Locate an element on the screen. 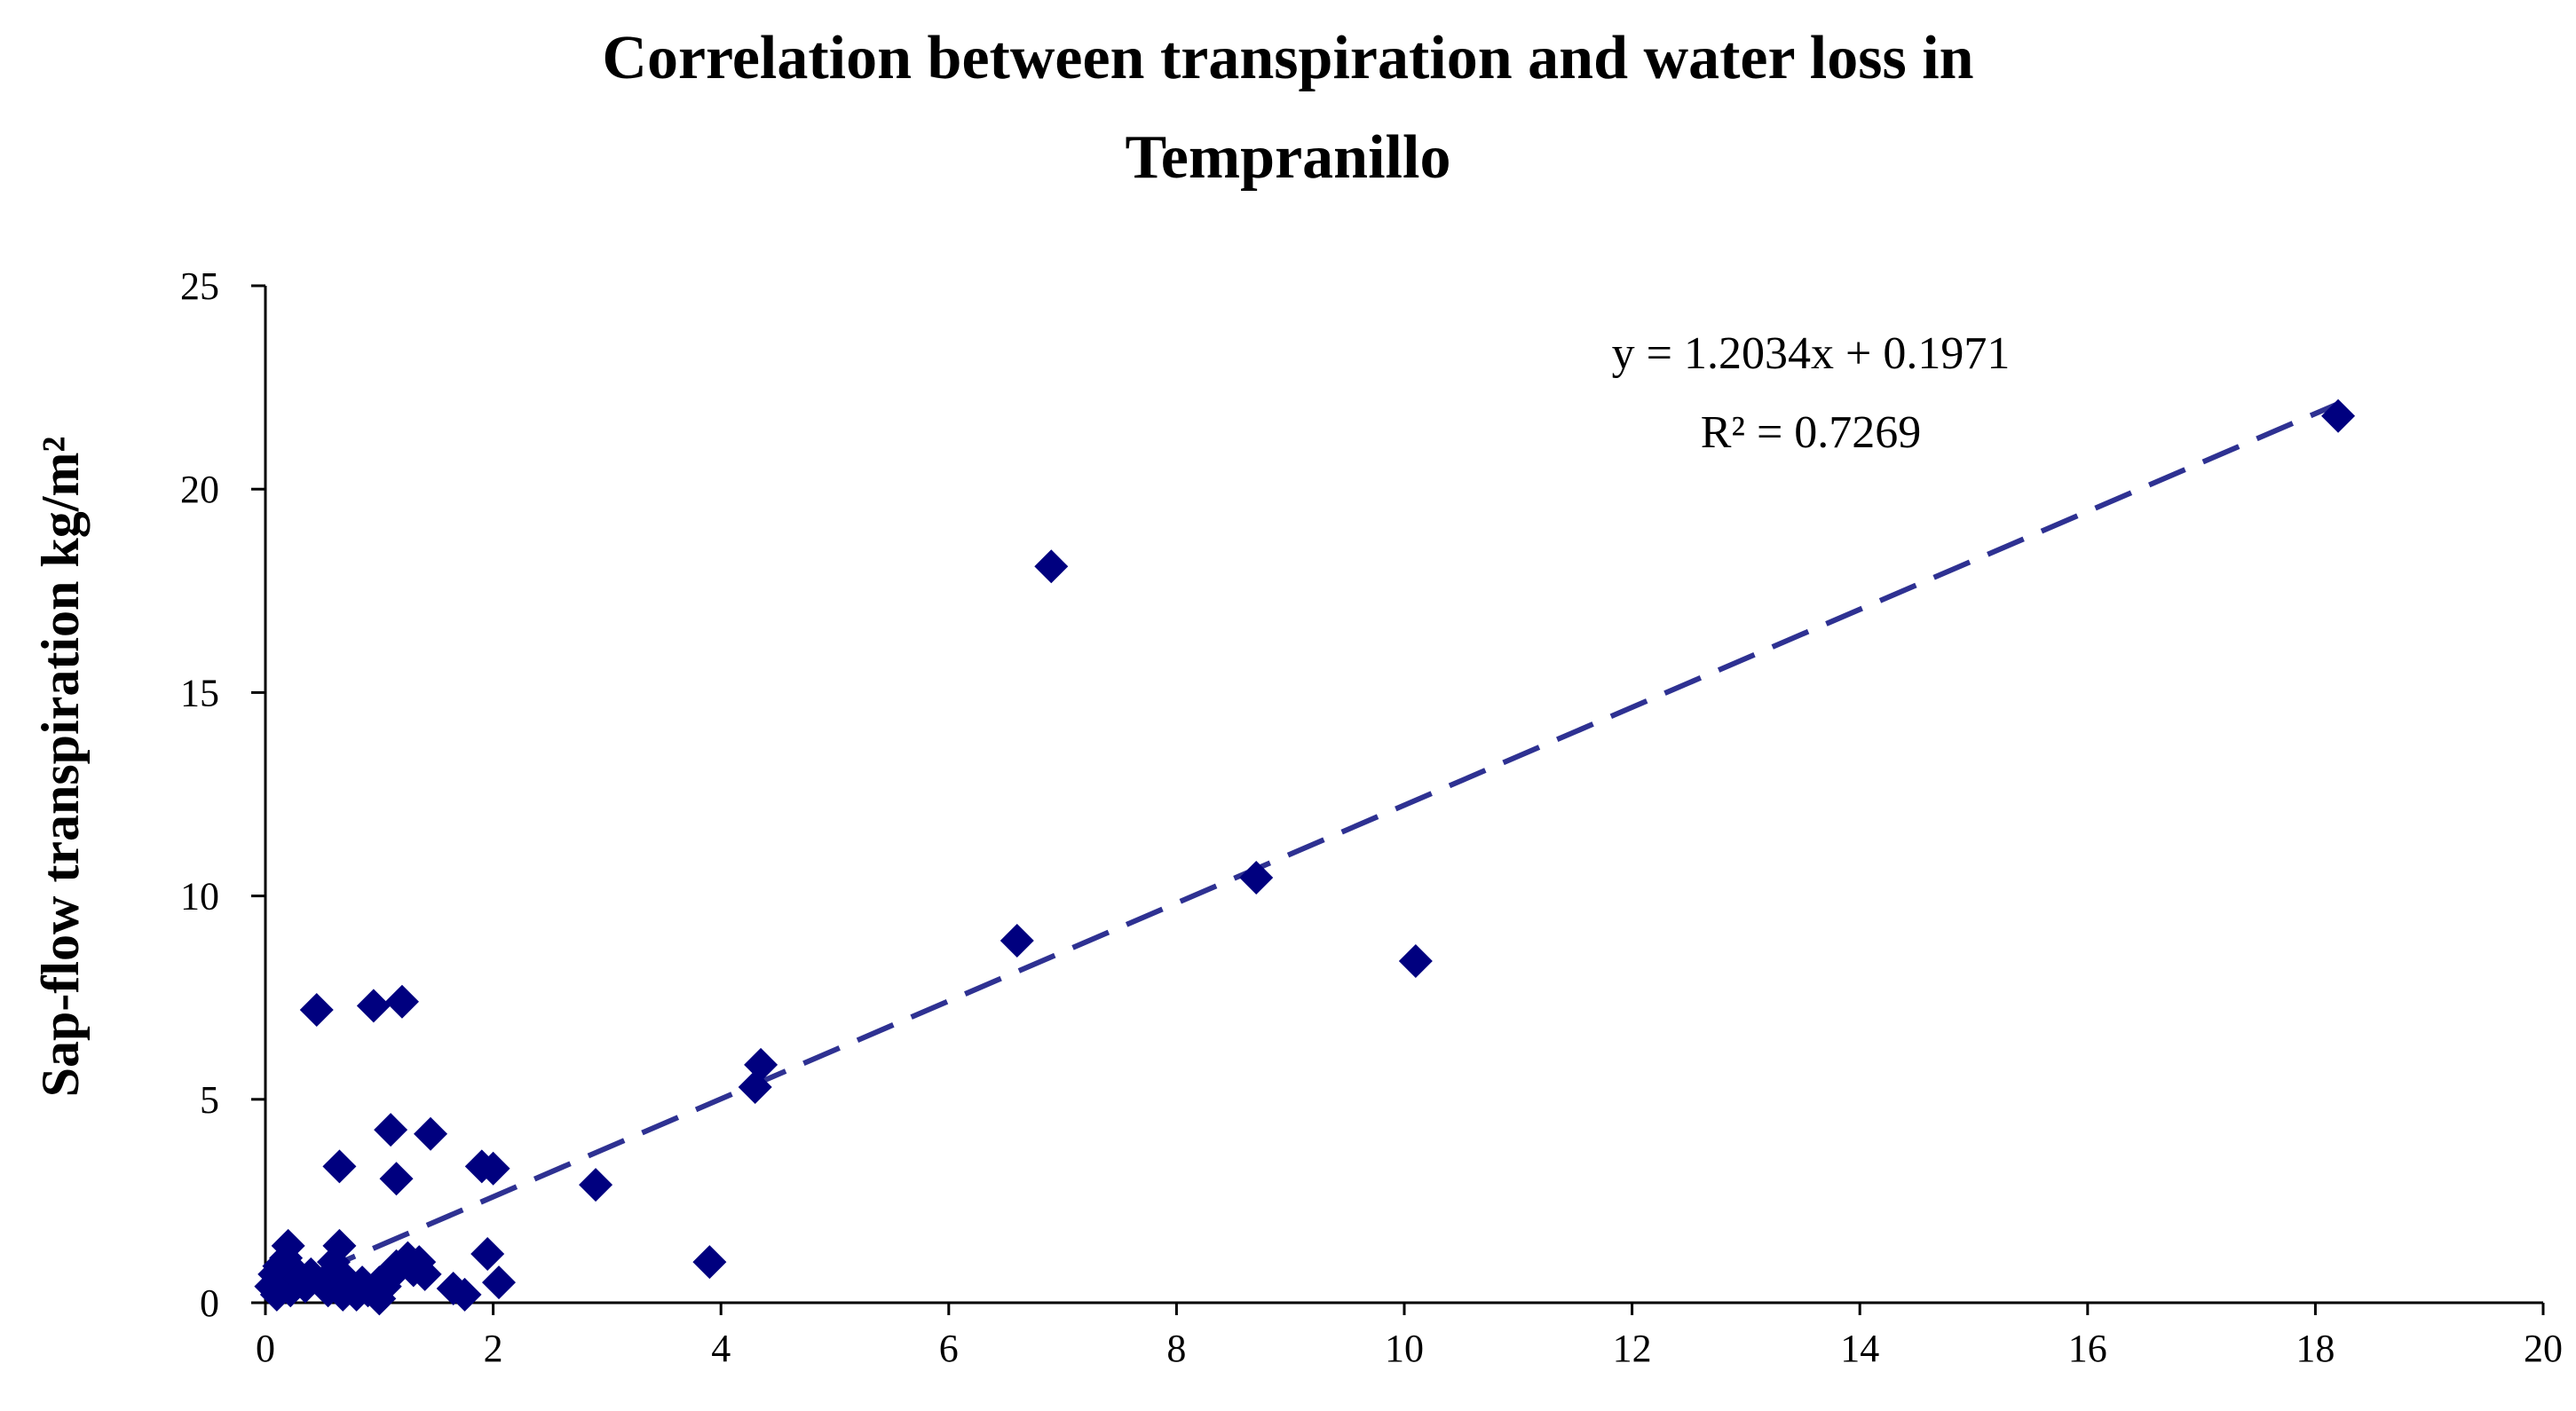 This screenshot has height=1411, width=2576. x-ticks: 0 2 4 6 8 10 12 14 16 18 20 is located at coordinates (1409, 1336).